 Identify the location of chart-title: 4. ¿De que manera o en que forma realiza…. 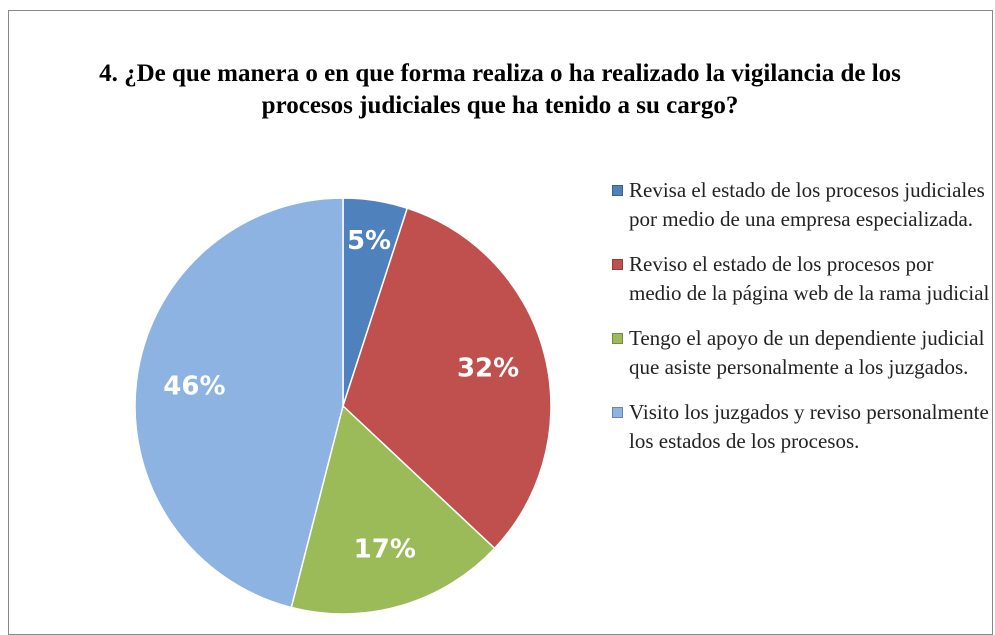
(500, 89).